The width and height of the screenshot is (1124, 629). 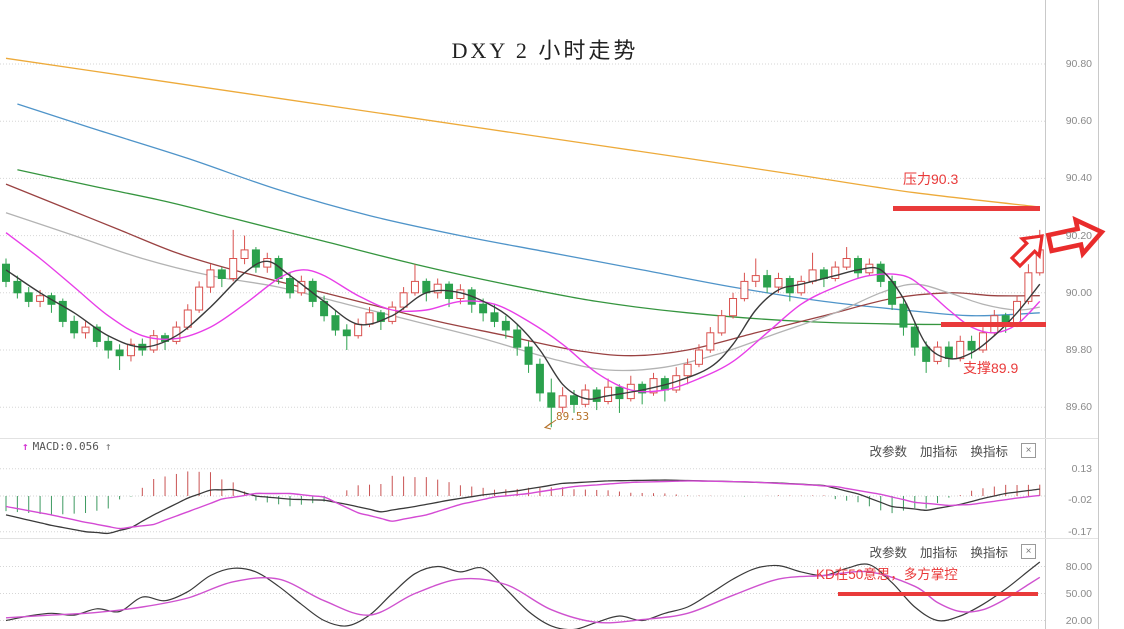 I want to click on kd-k-line, so click(x=523, y=595).